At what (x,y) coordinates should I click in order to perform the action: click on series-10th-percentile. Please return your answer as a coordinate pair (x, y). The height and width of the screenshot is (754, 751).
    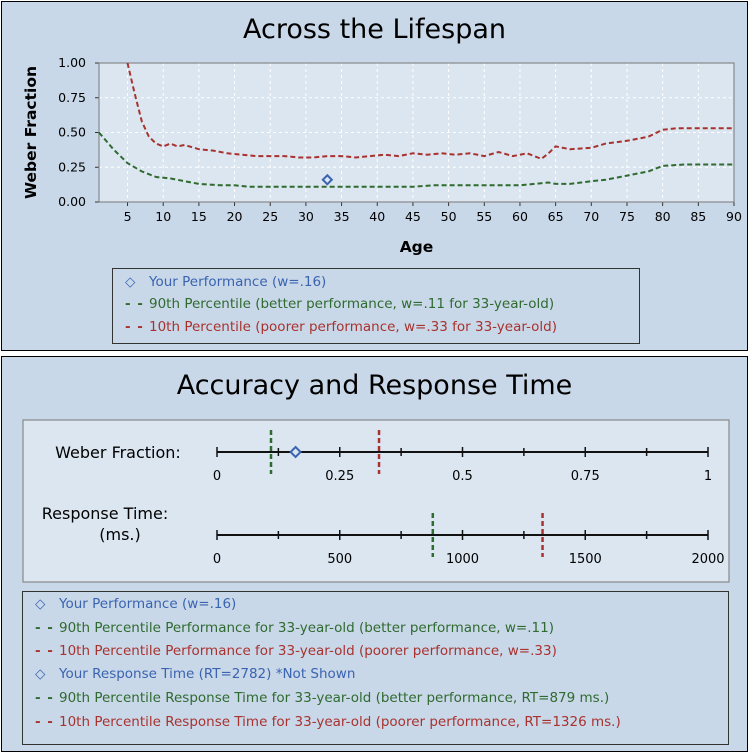
    Looking at the image, I should click on (430, 111).